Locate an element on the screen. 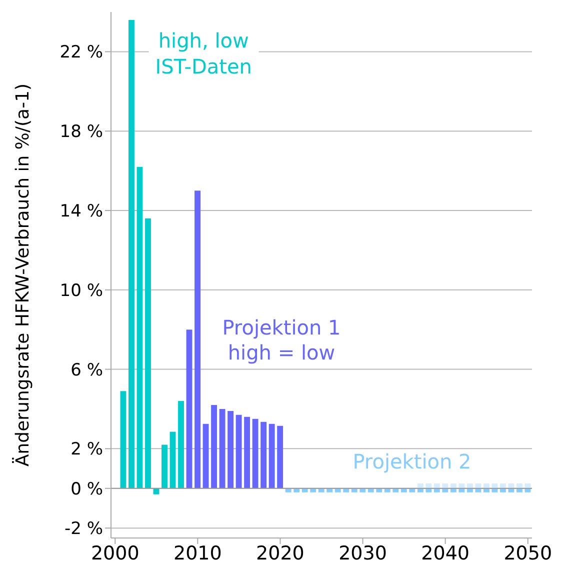  annotation: high = low is located at coordinates (282, 353).